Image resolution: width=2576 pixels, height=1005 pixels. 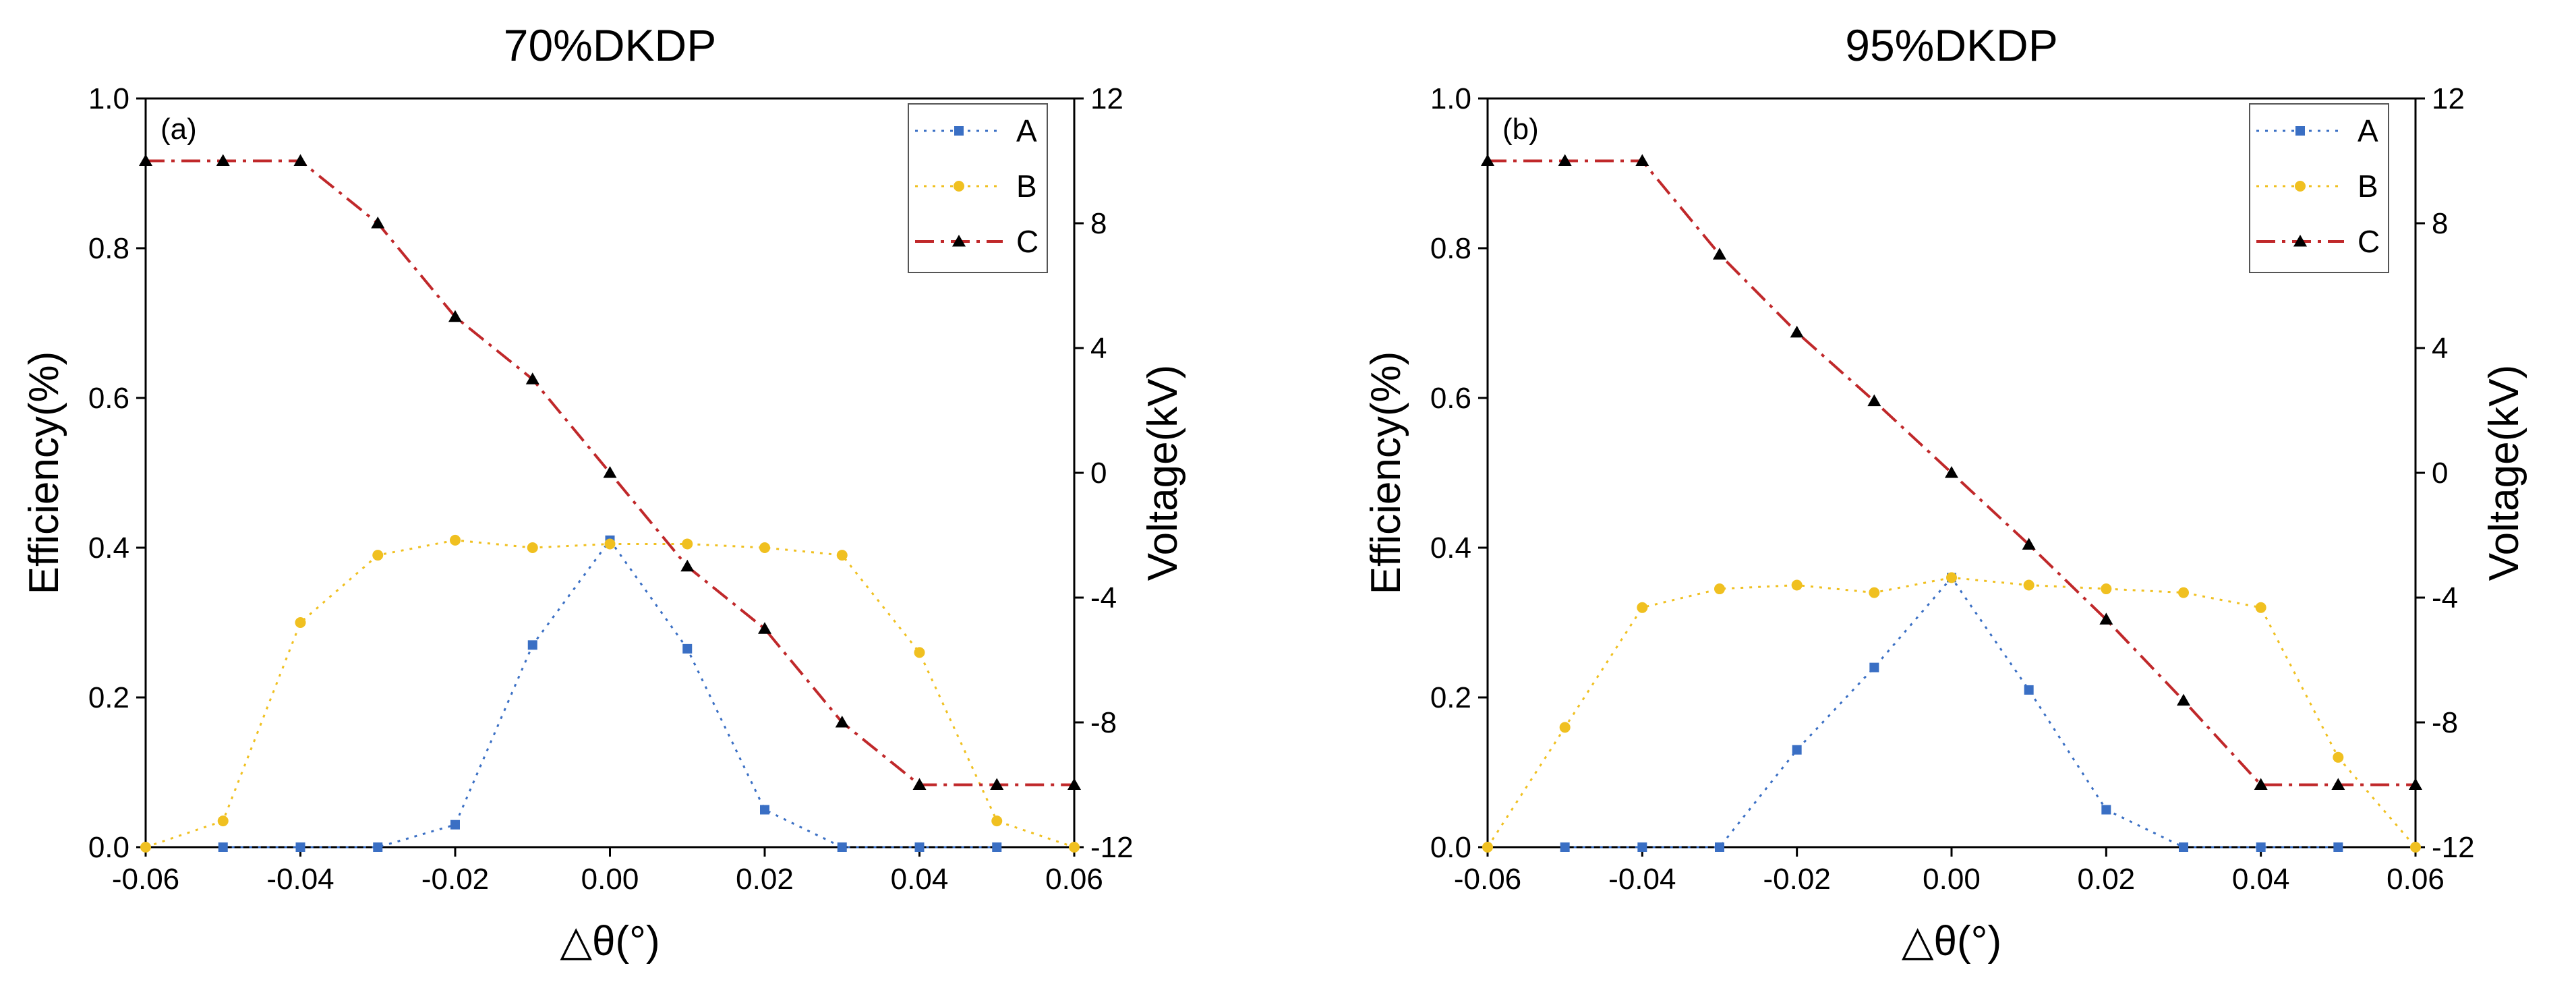 I want to click on y-right-tick-label: -4, so click(x=1103, y=597).